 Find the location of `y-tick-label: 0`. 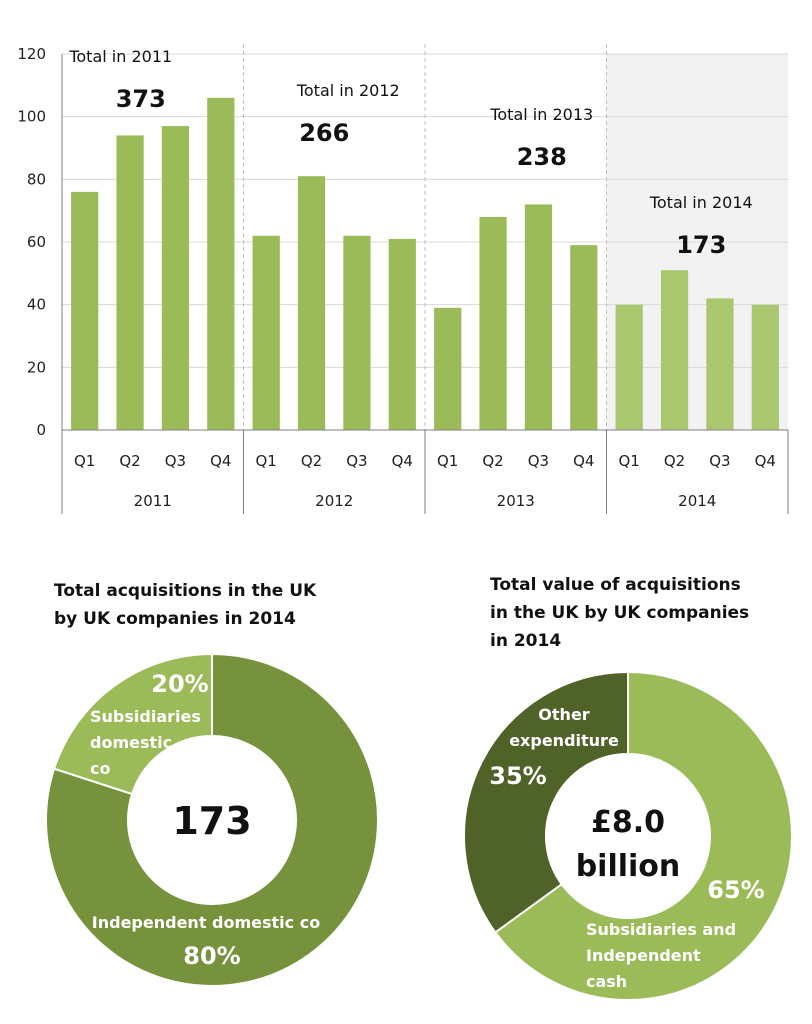

y-tick-label: 0 is located at coordinates (41, 430).